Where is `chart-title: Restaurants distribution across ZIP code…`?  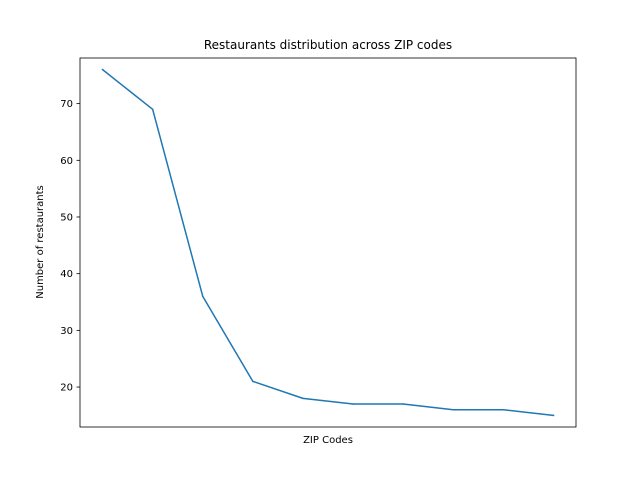 chart-title: Restaurants distribution across ZIP code… is located at coordinates (328, 45).